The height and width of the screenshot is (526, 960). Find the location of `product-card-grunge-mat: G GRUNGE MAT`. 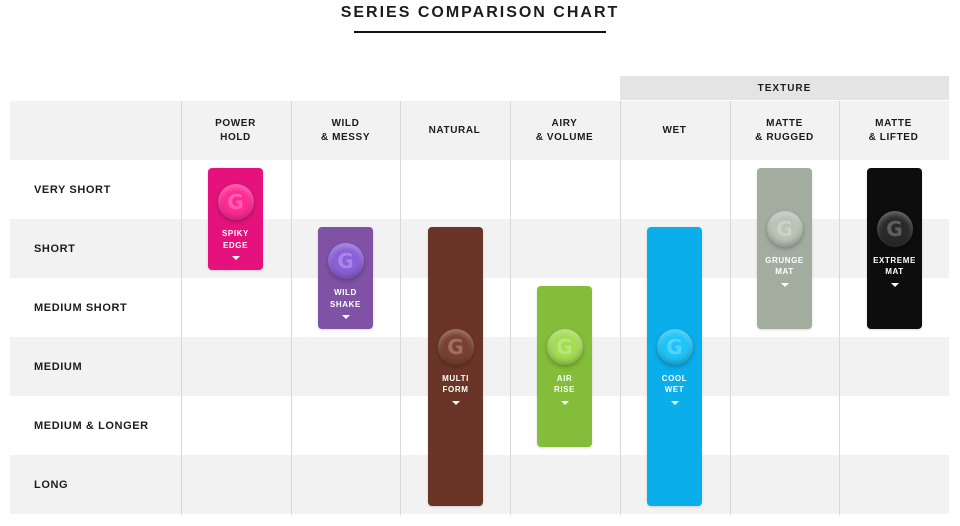

product-card-grunge-mat: G GRUNGE MAT is located at coordinates (784, 248).